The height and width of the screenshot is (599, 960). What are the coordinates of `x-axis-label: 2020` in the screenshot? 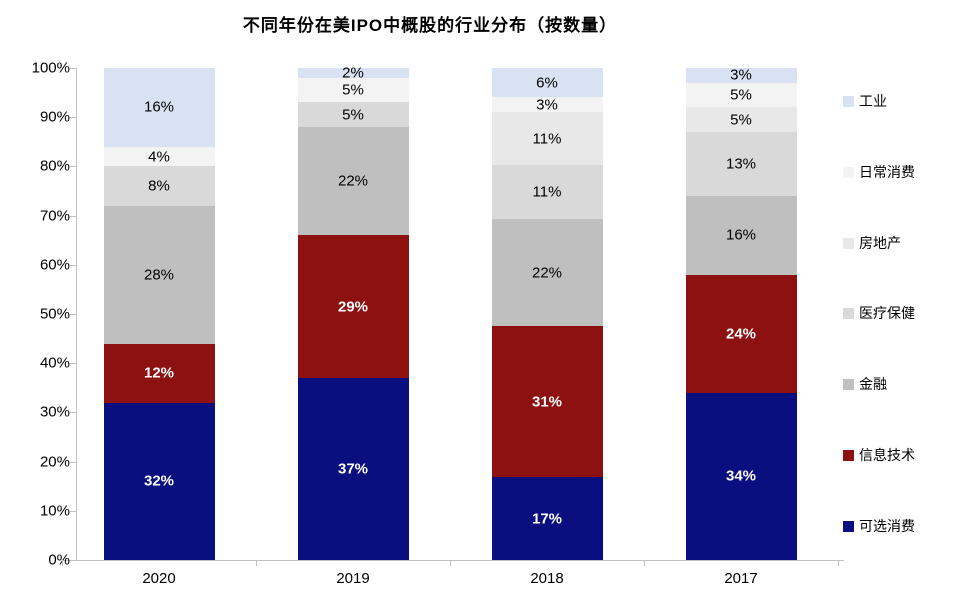 It's located at (159, 578).